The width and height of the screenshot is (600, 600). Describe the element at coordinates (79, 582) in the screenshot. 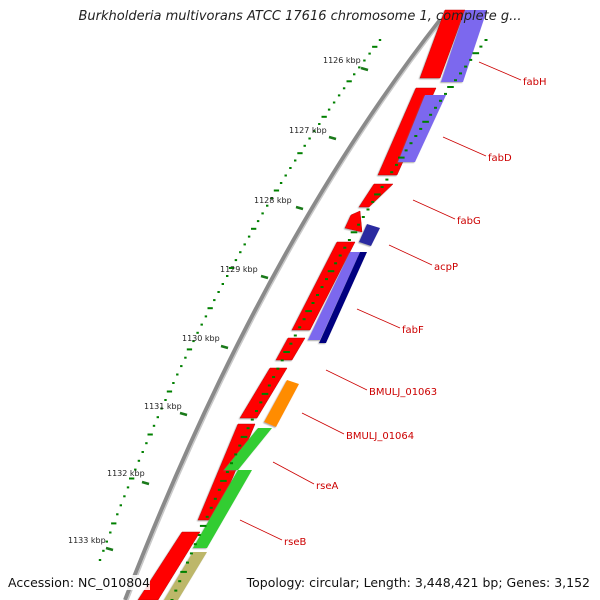

I see `accession-text: Accession: NC_010804` at that location.